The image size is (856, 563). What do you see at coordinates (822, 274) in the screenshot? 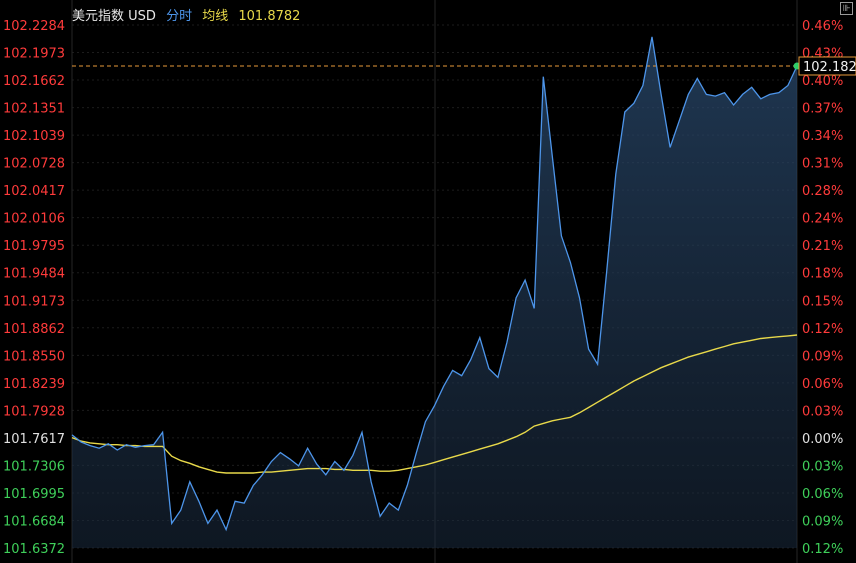
I see `percent-tick-label: 0.18%` at bounding box center [822, 274].